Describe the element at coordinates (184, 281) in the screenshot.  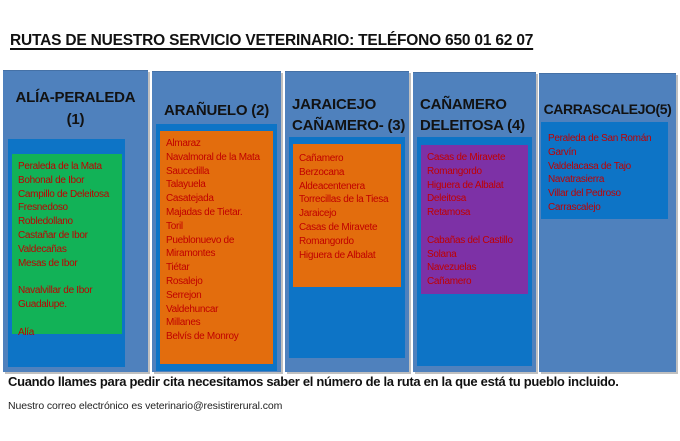
I see `town-item: Rosalejo` at that location.